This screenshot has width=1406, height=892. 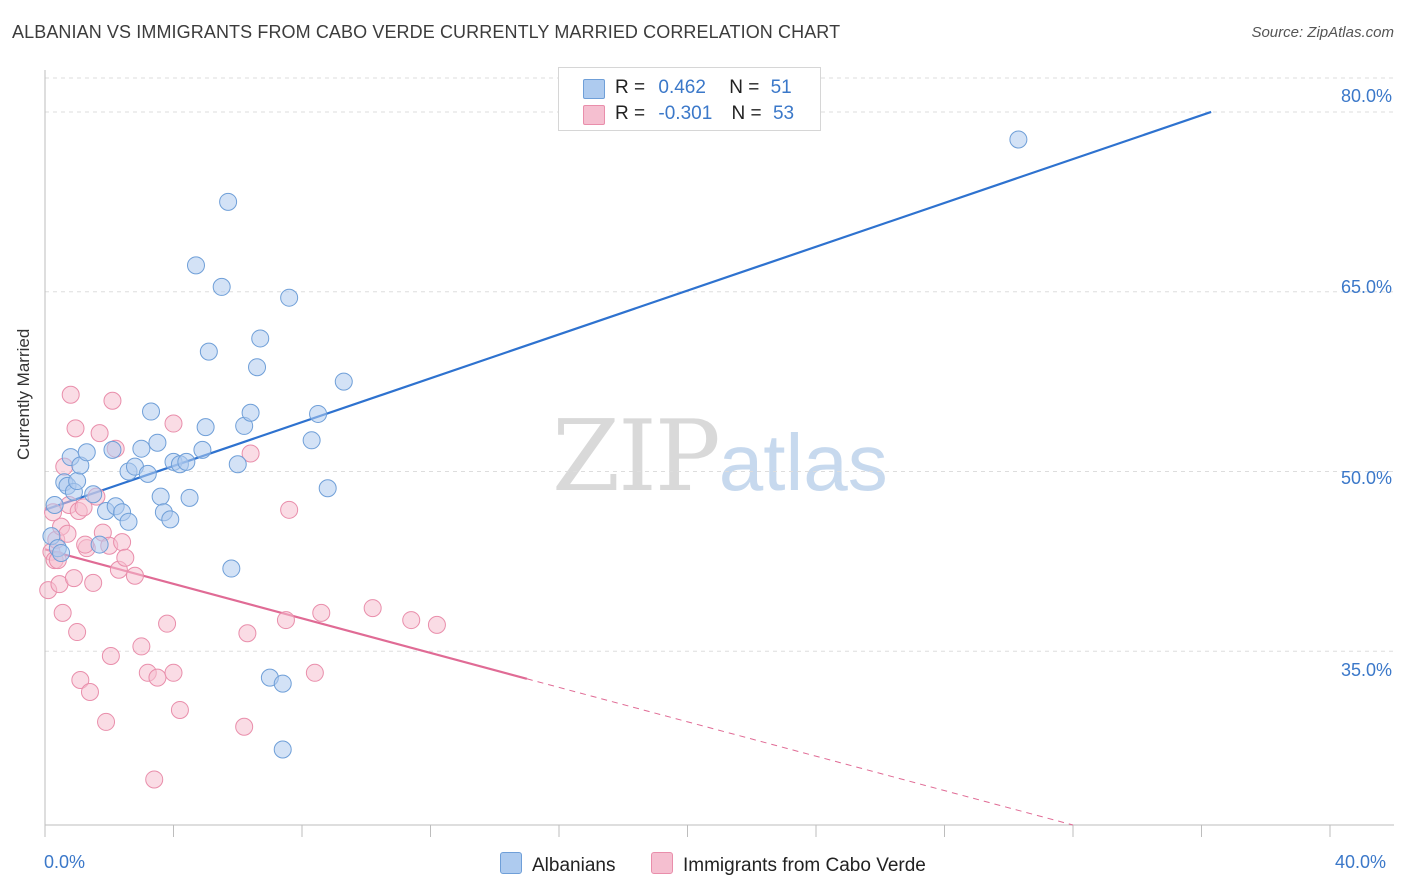 I want to click on legend-label-albanians: Albanians, so click(x=574, y=865).